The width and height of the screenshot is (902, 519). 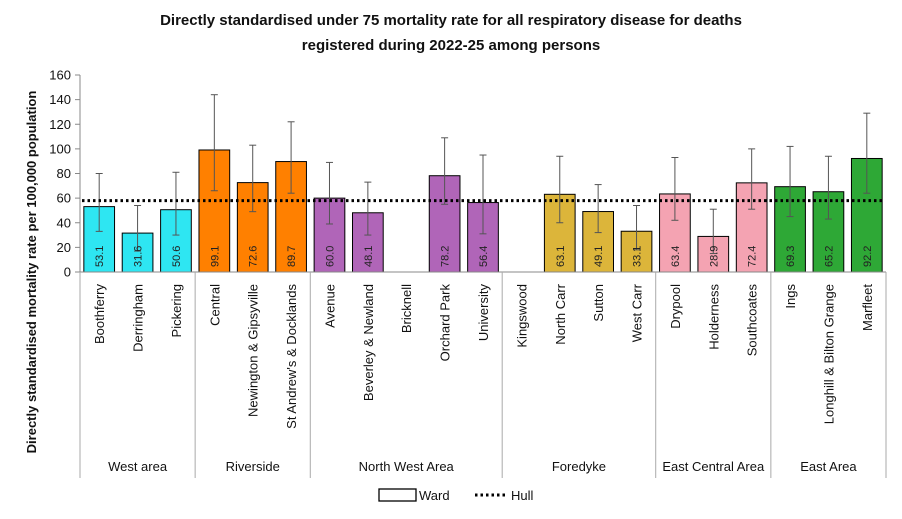 I want to click on category-label: Marfleet, so click(x=867, y=307).